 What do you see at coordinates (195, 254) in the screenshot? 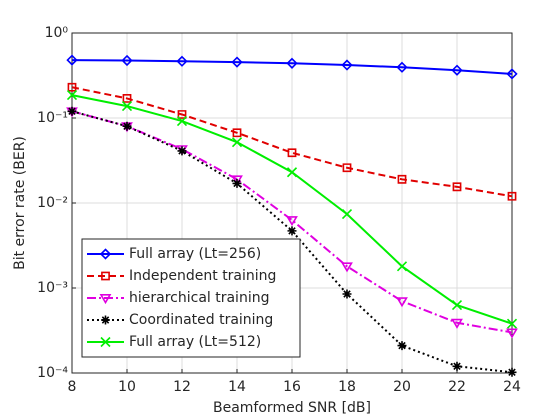
I see `legend-label: Full array (Lt=256)` at bounding box center [195, 254].